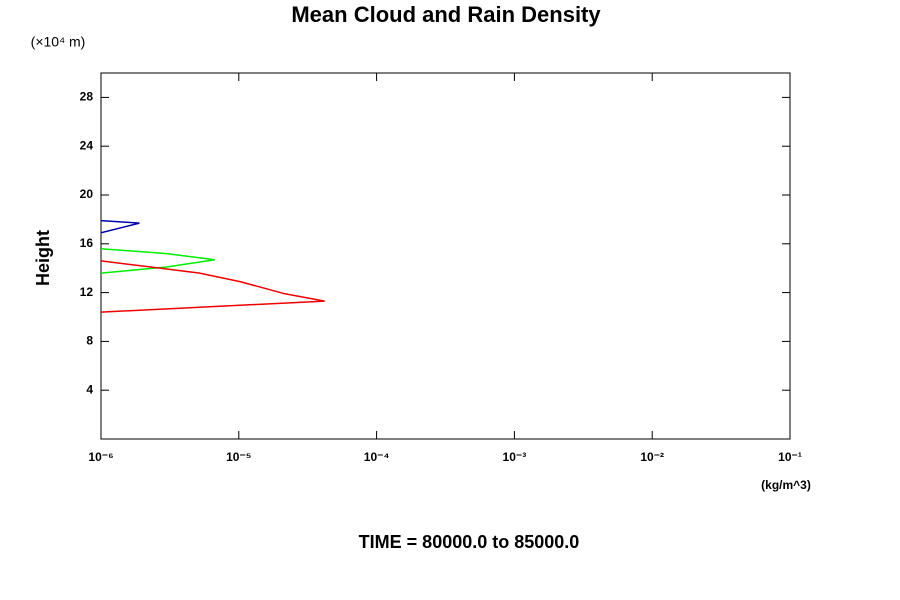  Describe the element at coordinates (43, 258) in the screenshot. I see `y-axis-label: Height` at that location.